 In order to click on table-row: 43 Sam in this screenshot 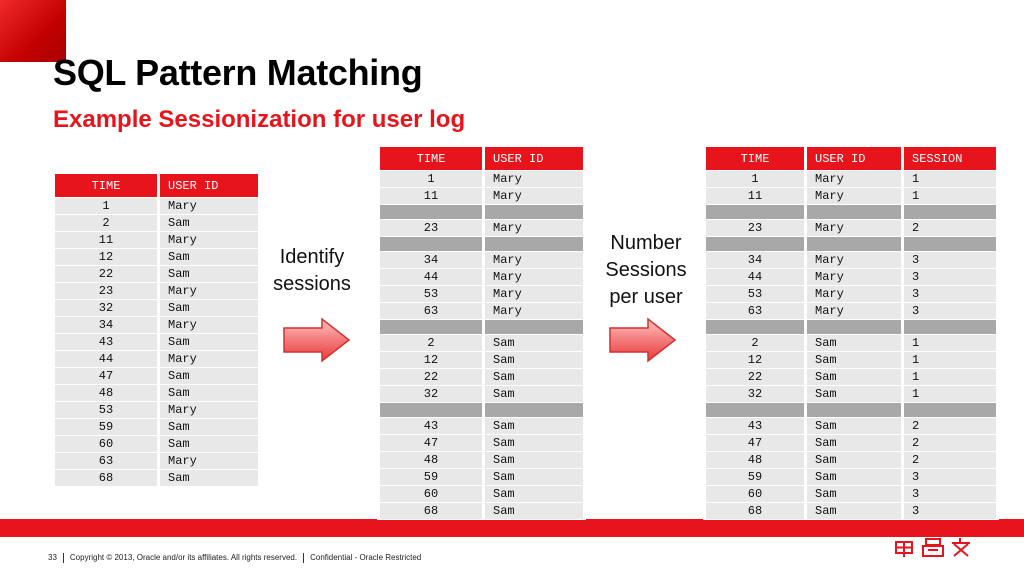, I will do `click(156, 342)`.